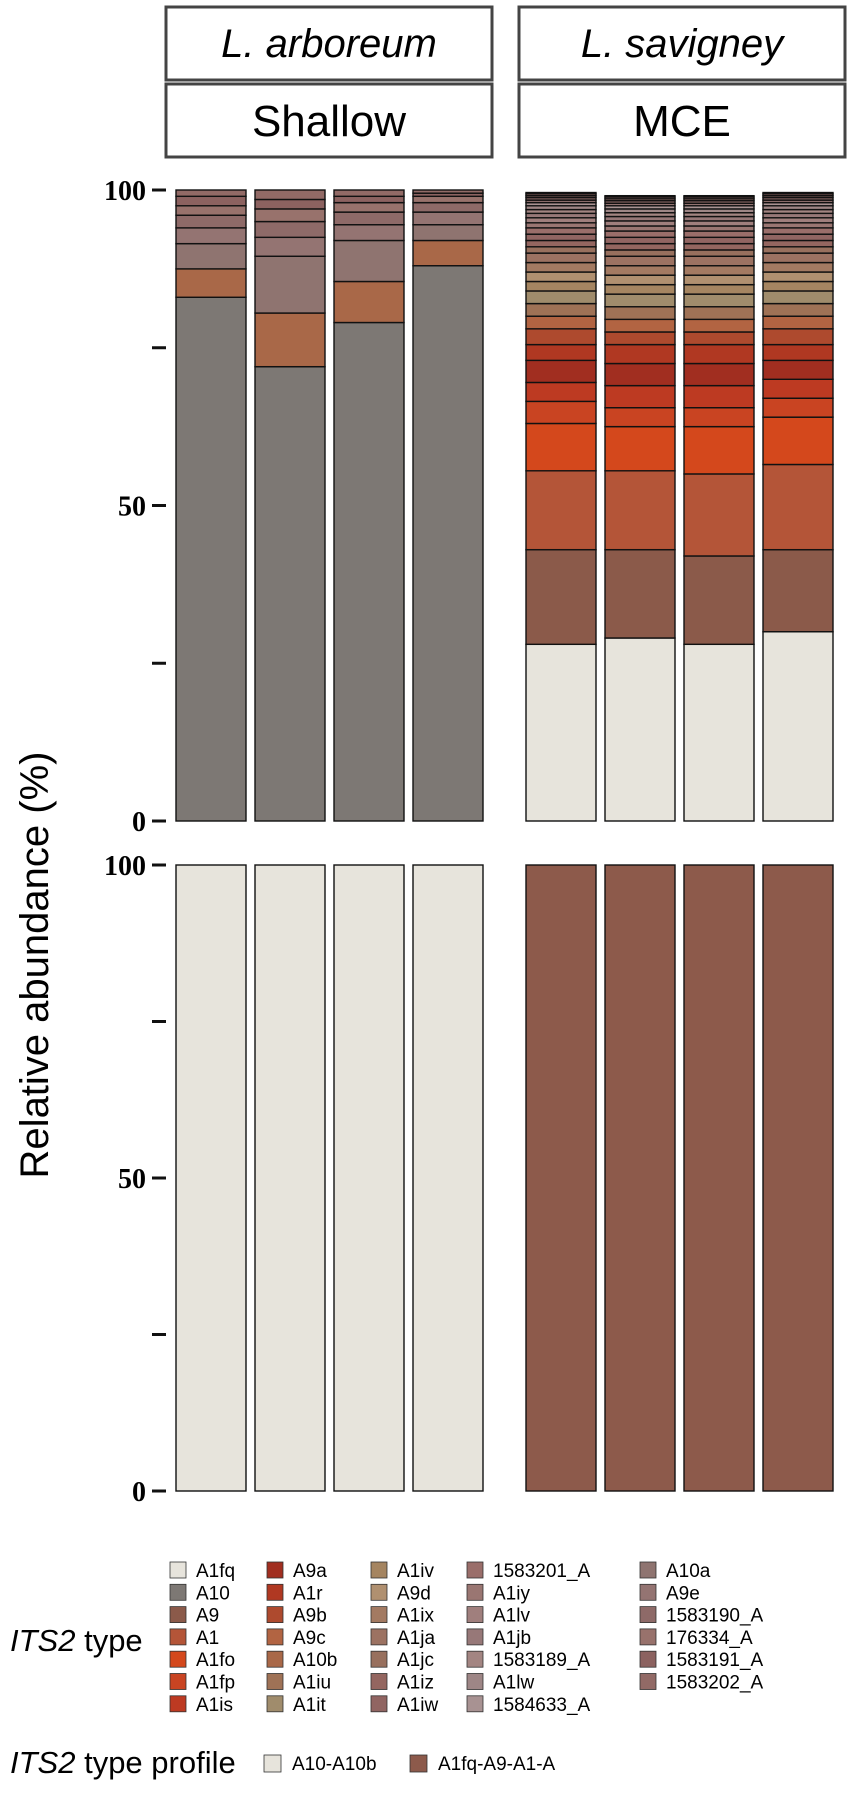  Describe the element at coordinates (640, 300) in the screenshot. I see `bar-segment-p1-s5-A1it` at that location.